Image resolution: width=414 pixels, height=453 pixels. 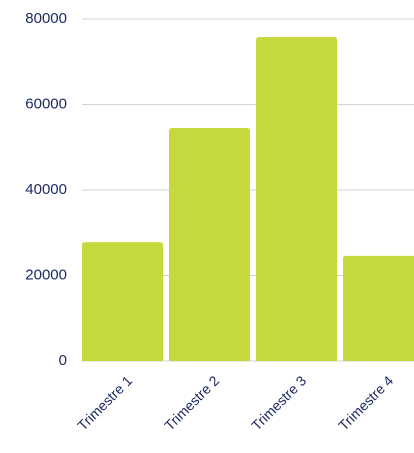 What do you see at coordinates (63, 360) in the screenshot?
I see `y-tick-label: 0` at bounding box center [63, 360].